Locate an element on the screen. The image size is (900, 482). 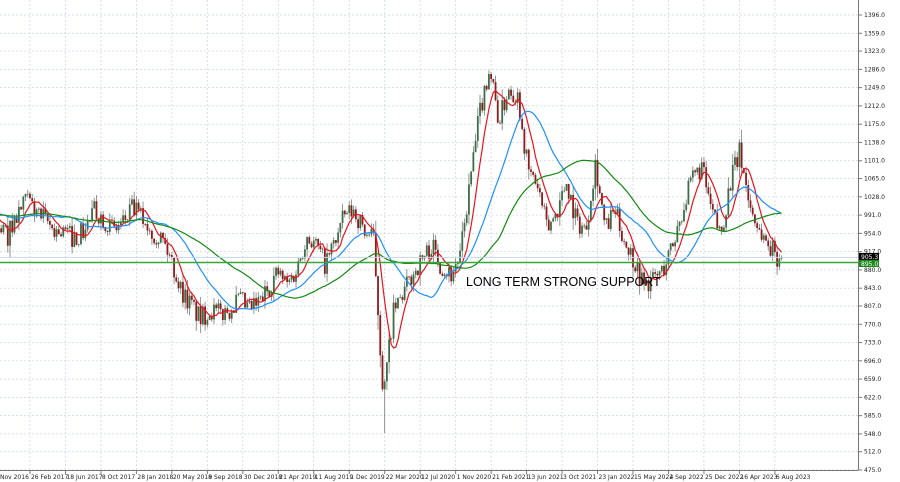
x-tick-label: 6 Aug 2023 is located at coordinates (793, 477).